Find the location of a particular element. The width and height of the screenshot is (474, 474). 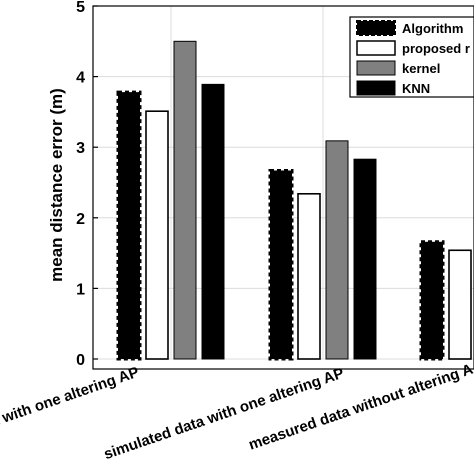

x-tick-label-0: ata with one altering AP is located at coordinates (70, 399).